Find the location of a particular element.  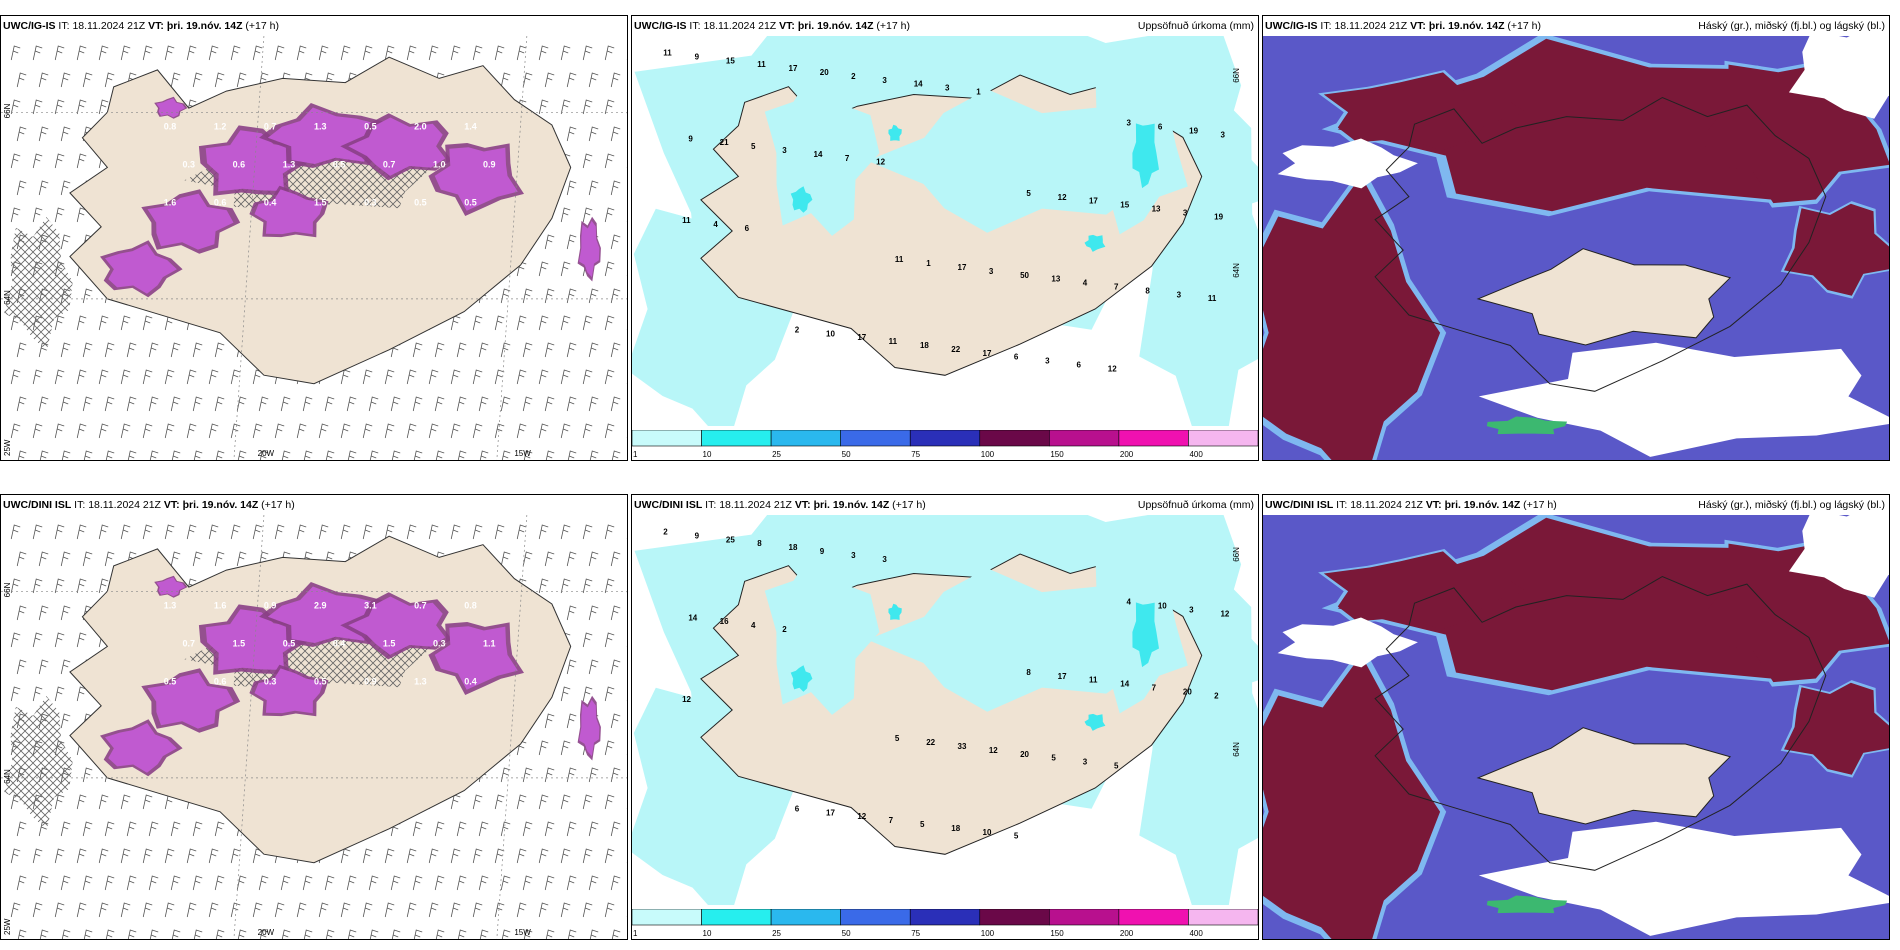

precip-value: 2 is located at coordinates (797, 329).